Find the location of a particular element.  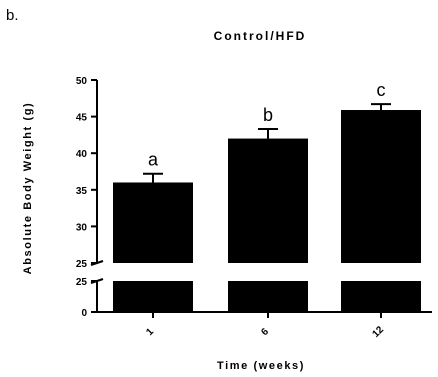

y-ticks: 25 30 35 40 45 50 0 25 is located at coordinates (86, 197).